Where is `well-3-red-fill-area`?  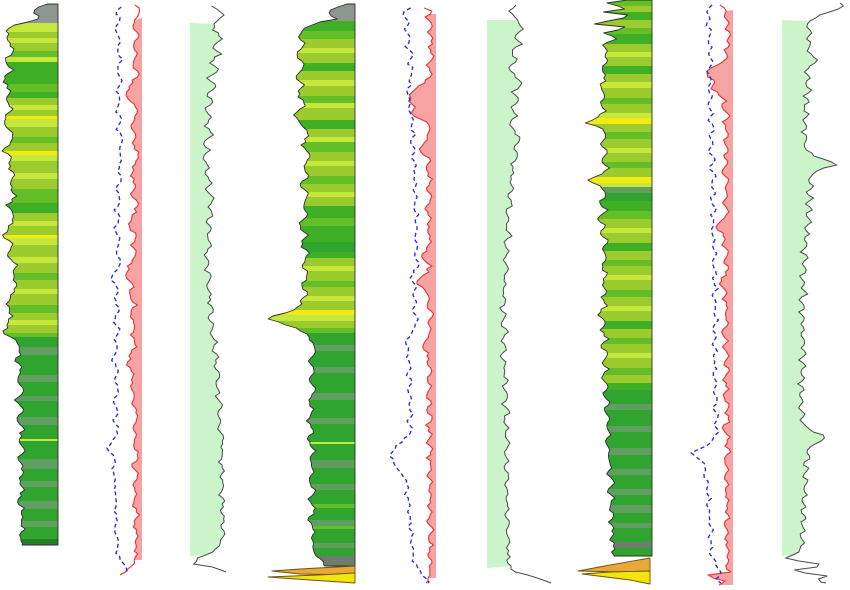
well-3-red-fill-area is located at coordinates (720, 297).